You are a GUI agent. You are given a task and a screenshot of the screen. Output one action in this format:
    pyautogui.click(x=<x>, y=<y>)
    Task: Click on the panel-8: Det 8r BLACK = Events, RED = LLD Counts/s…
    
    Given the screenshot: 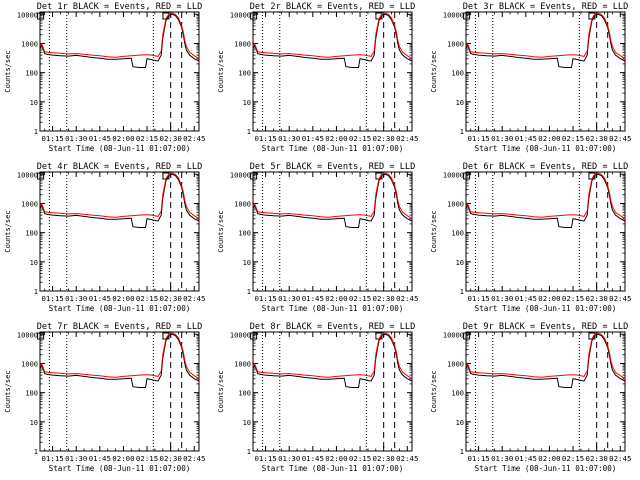 What is the action you would take?
    pyautogui.click(x=317, y=397)
    